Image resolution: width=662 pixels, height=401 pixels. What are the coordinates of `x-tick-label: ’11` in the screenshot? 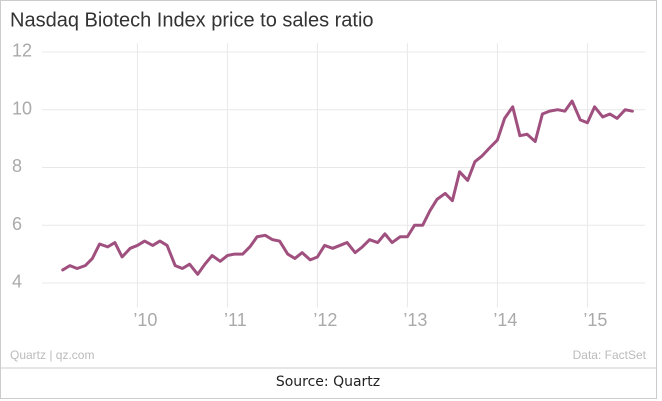 It's located at (235, 320).